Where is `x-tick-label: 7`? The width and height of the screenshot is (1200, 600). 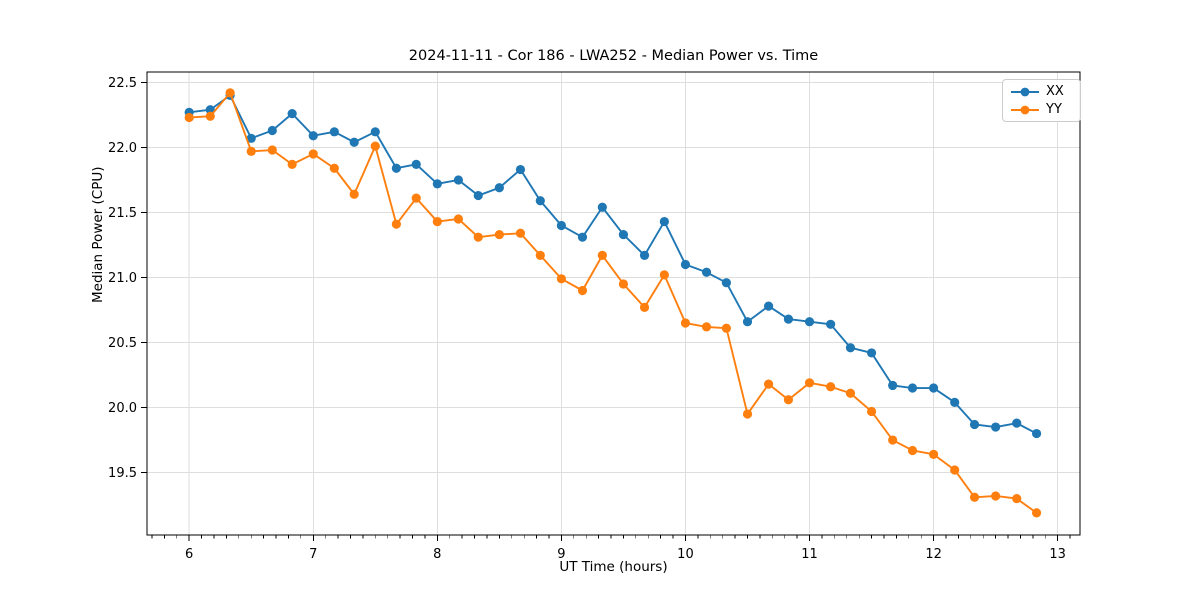 x-tick-label: 7 is located at coordinates (313, 554).